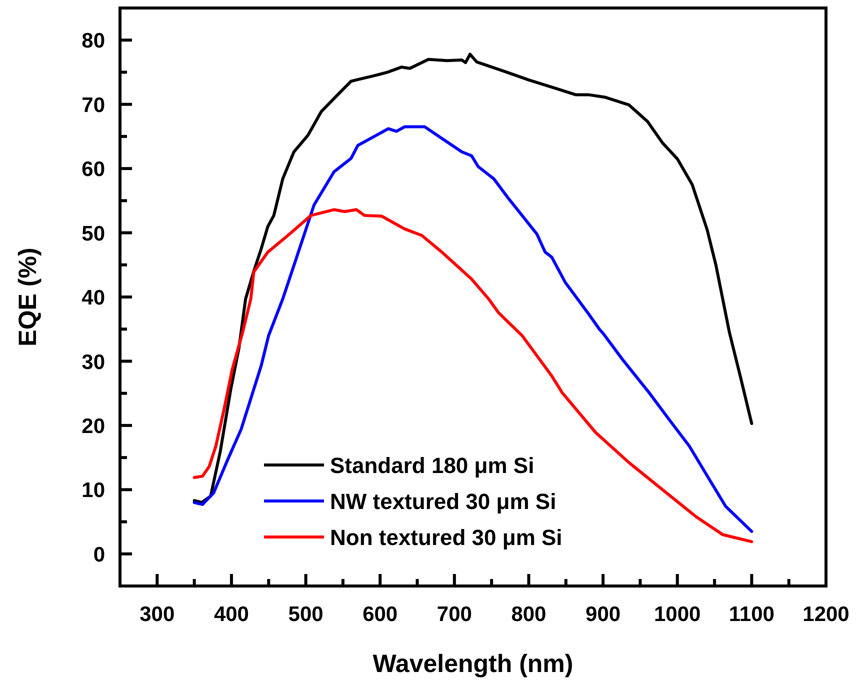 The width and height of the screenshot is (858, 686). What do you see at coordinates (677, 614) in the screenshot?
I see `x-tick-label: 1000` at bounding box center [677, 614].